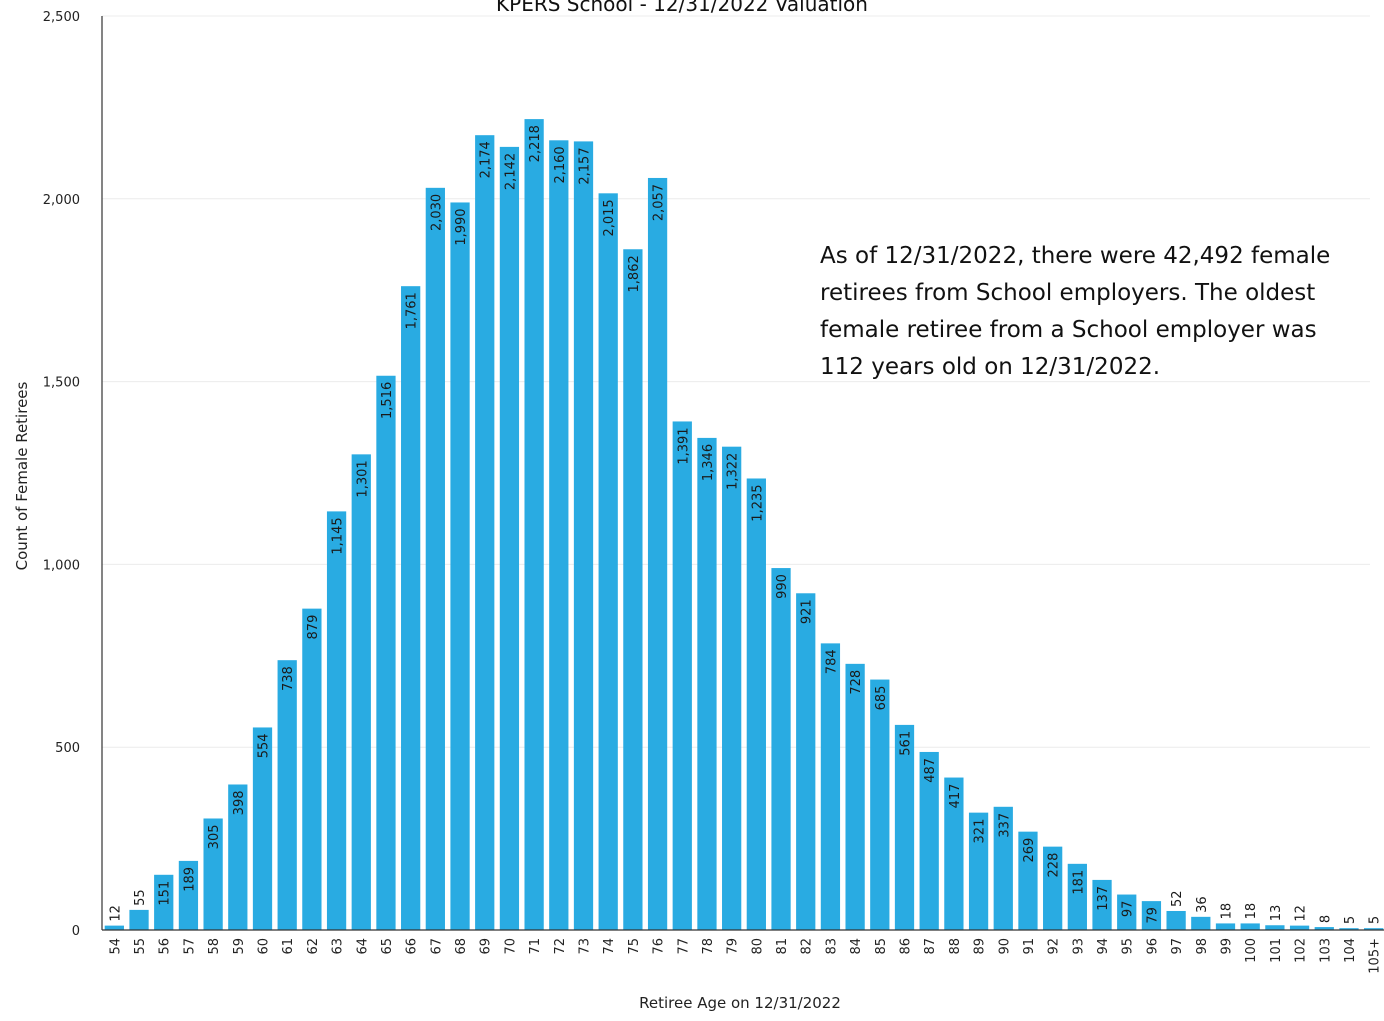 The height and width of the screenshot is (1021, 1384). Describe the element at coordinates (1350, 920) in the screenshot. I see `bar-value-label: 5` at that location.